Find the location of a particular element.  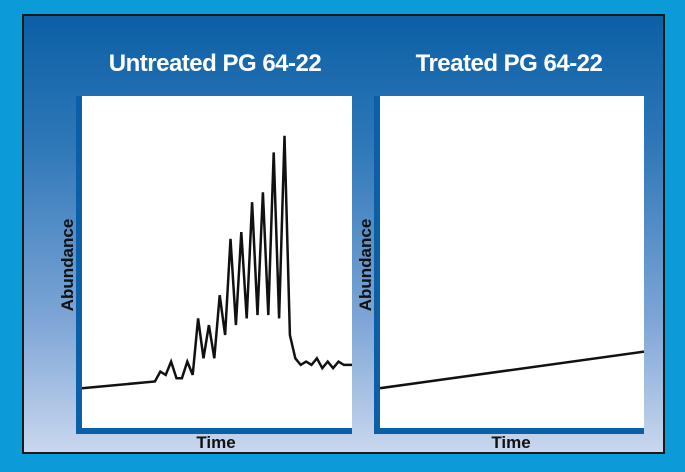

x-axis-treated is located at coordinates (509, 431).